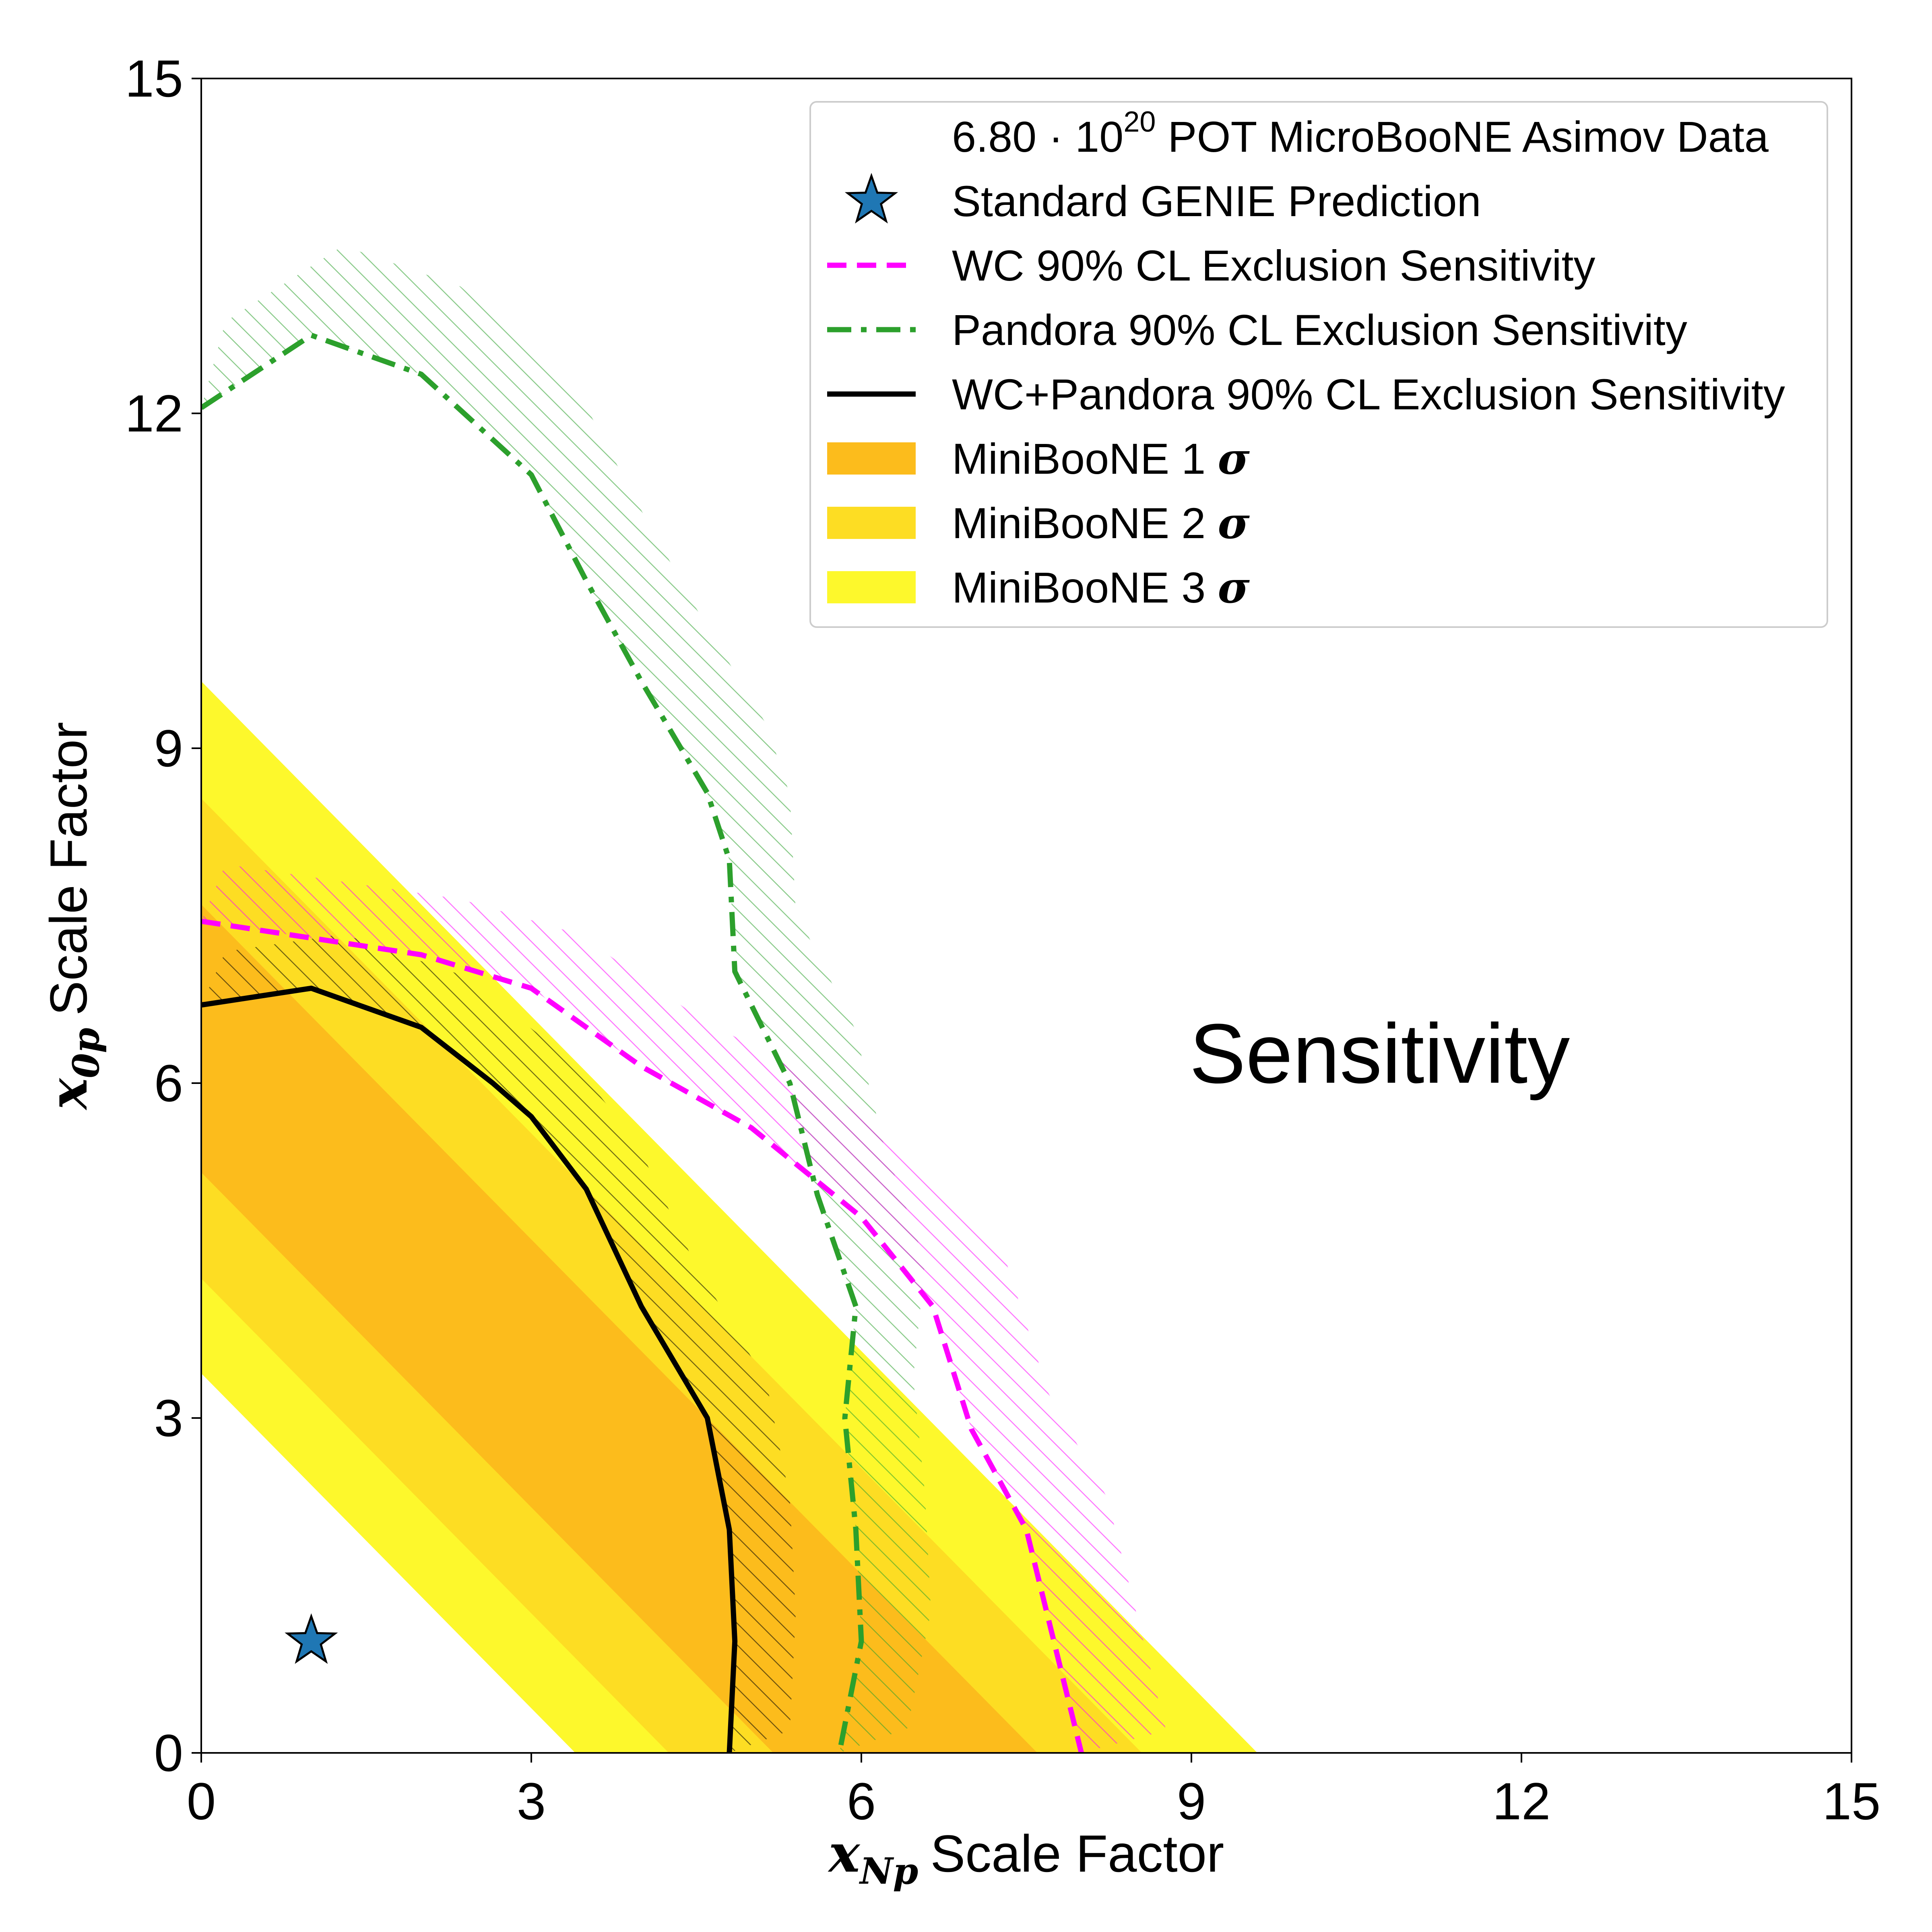 The image size is (1932, 1932). What do you see at coordinates (68, 869) in the screenshot?
I see `y-axis-text: Scale Factor` at bounding box center [68, 869].